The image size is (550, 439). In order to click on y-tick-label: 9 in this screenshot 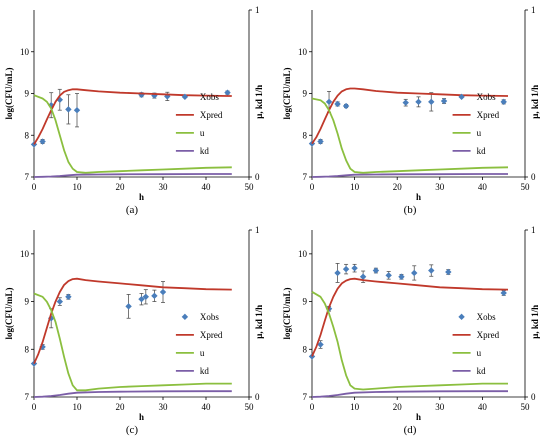, I will do `click(27, 94)`.